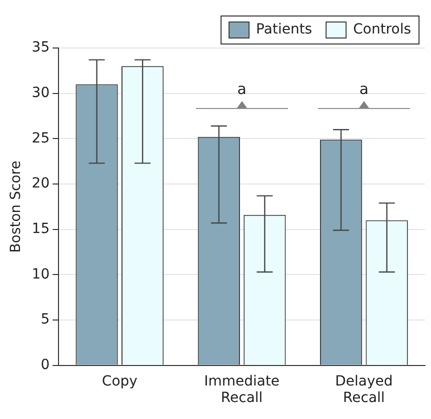 The width and height of the screenshot is (431, 419). What do you see at coordinates (41, 184) in the screenshot?
I see `y-tick-label: 20` at bounding box center [41, 184].